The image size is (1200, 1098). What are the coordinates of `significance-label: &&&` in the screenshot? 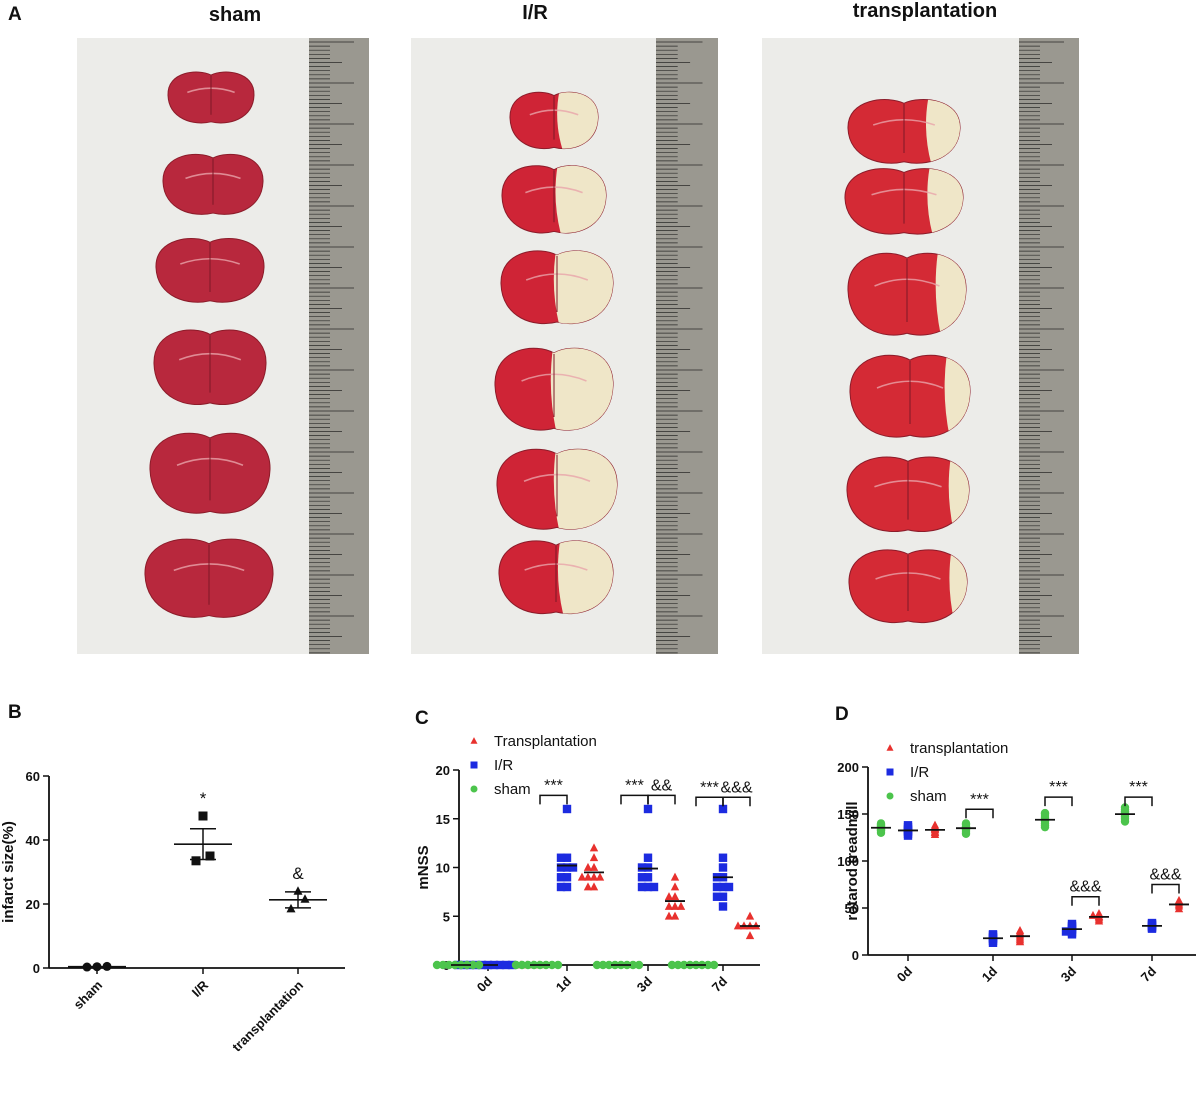 It's located at (1165, 875).